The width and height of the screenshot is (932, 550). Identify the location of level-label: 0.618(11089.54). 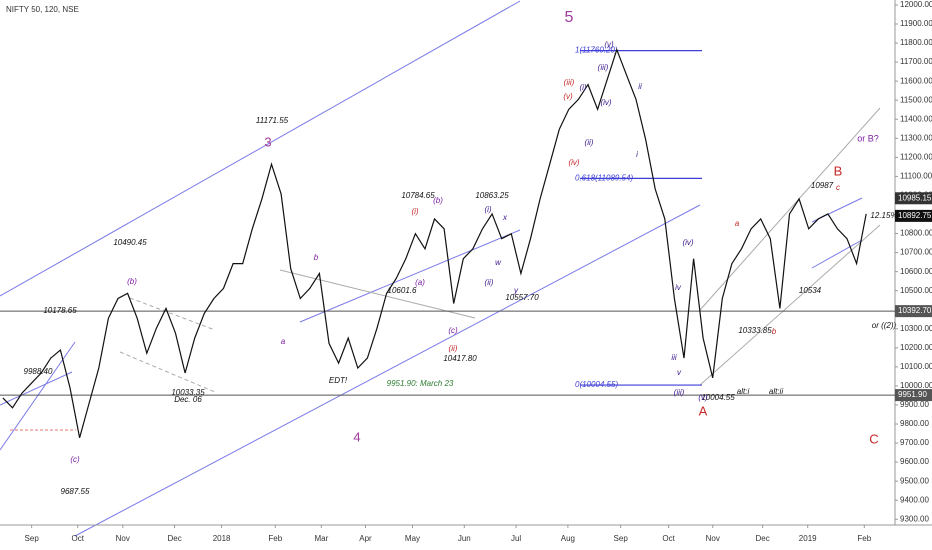
(604, 177).